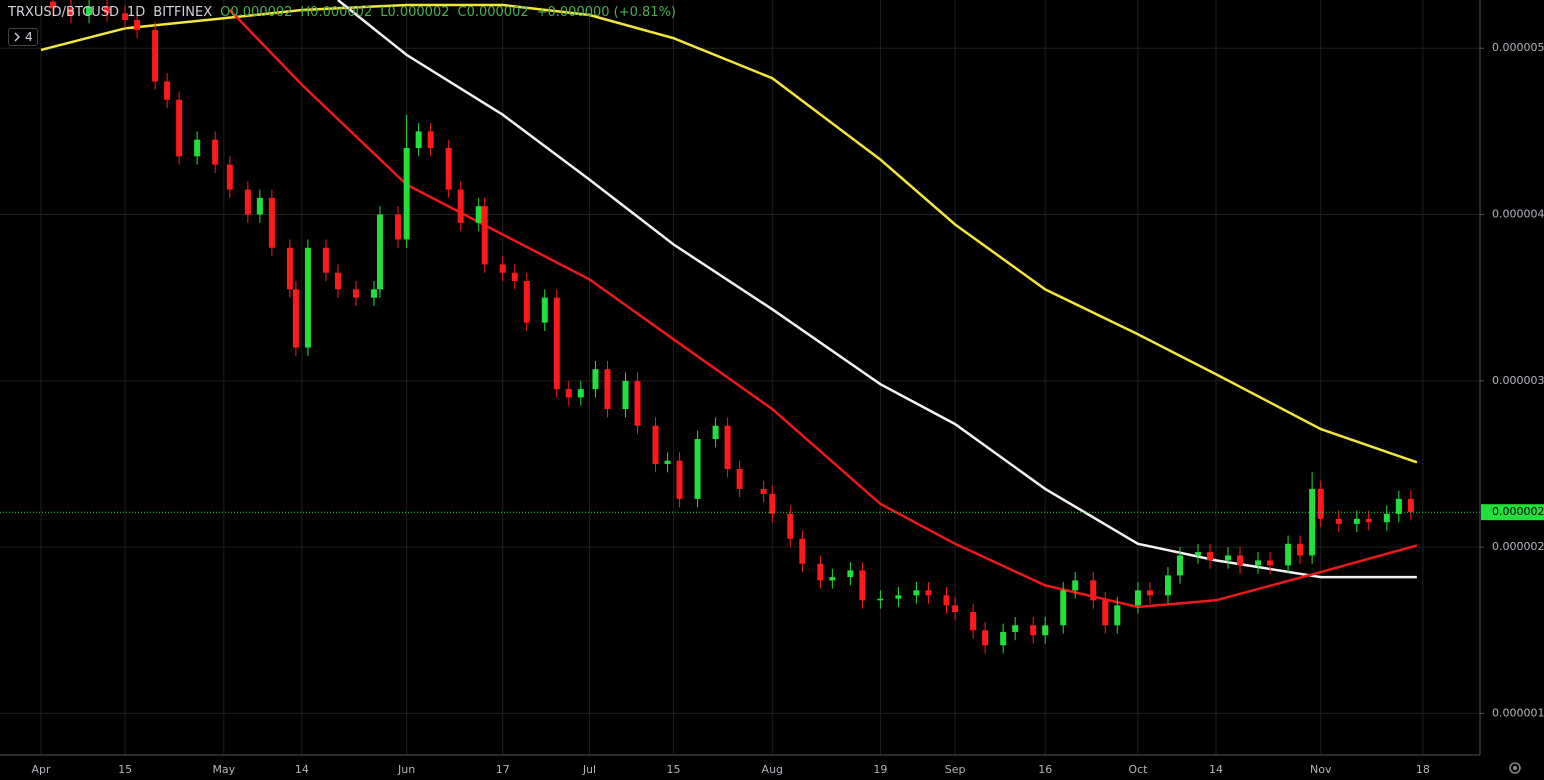 This screenshot has width=1544, height=780. Describe the element at coordinates (1518, 712) in the screenshot. I see `y-tick-label: 0.000001` at that location.